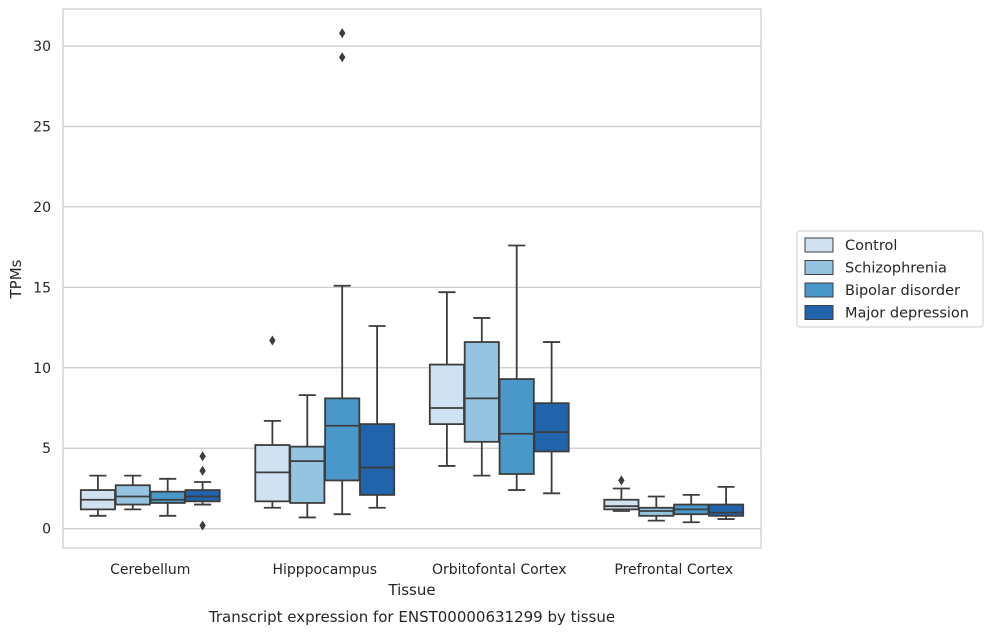 Image resolution: width=993 pixels, height=634 pixels. I want to click on legend-label: Bipolar disorder, so click(902, 291).